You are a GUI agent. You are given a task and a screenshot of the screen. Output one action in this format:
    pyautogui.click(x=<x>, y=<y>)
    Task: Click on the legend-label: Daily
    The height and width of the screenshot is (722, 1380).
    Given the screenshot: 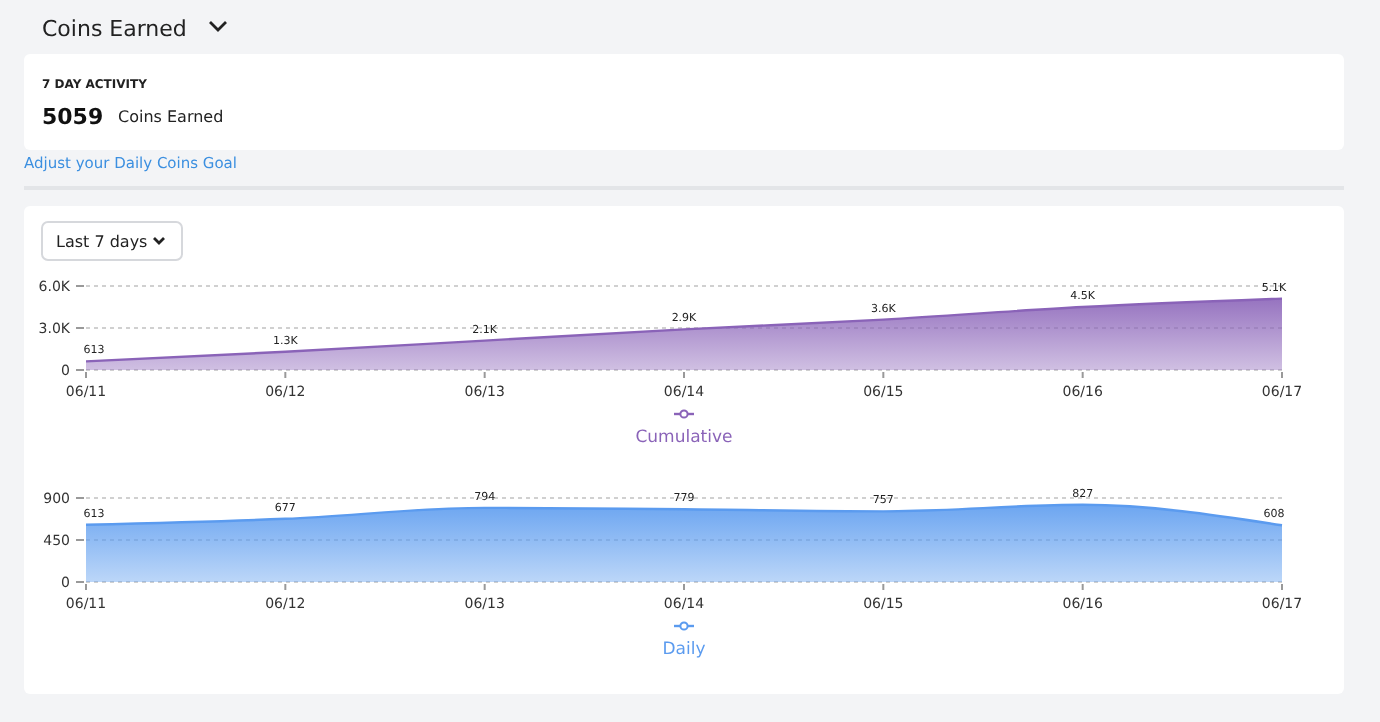 What is the action you would take?
    pyautogui.click(x=684, y=650)
    